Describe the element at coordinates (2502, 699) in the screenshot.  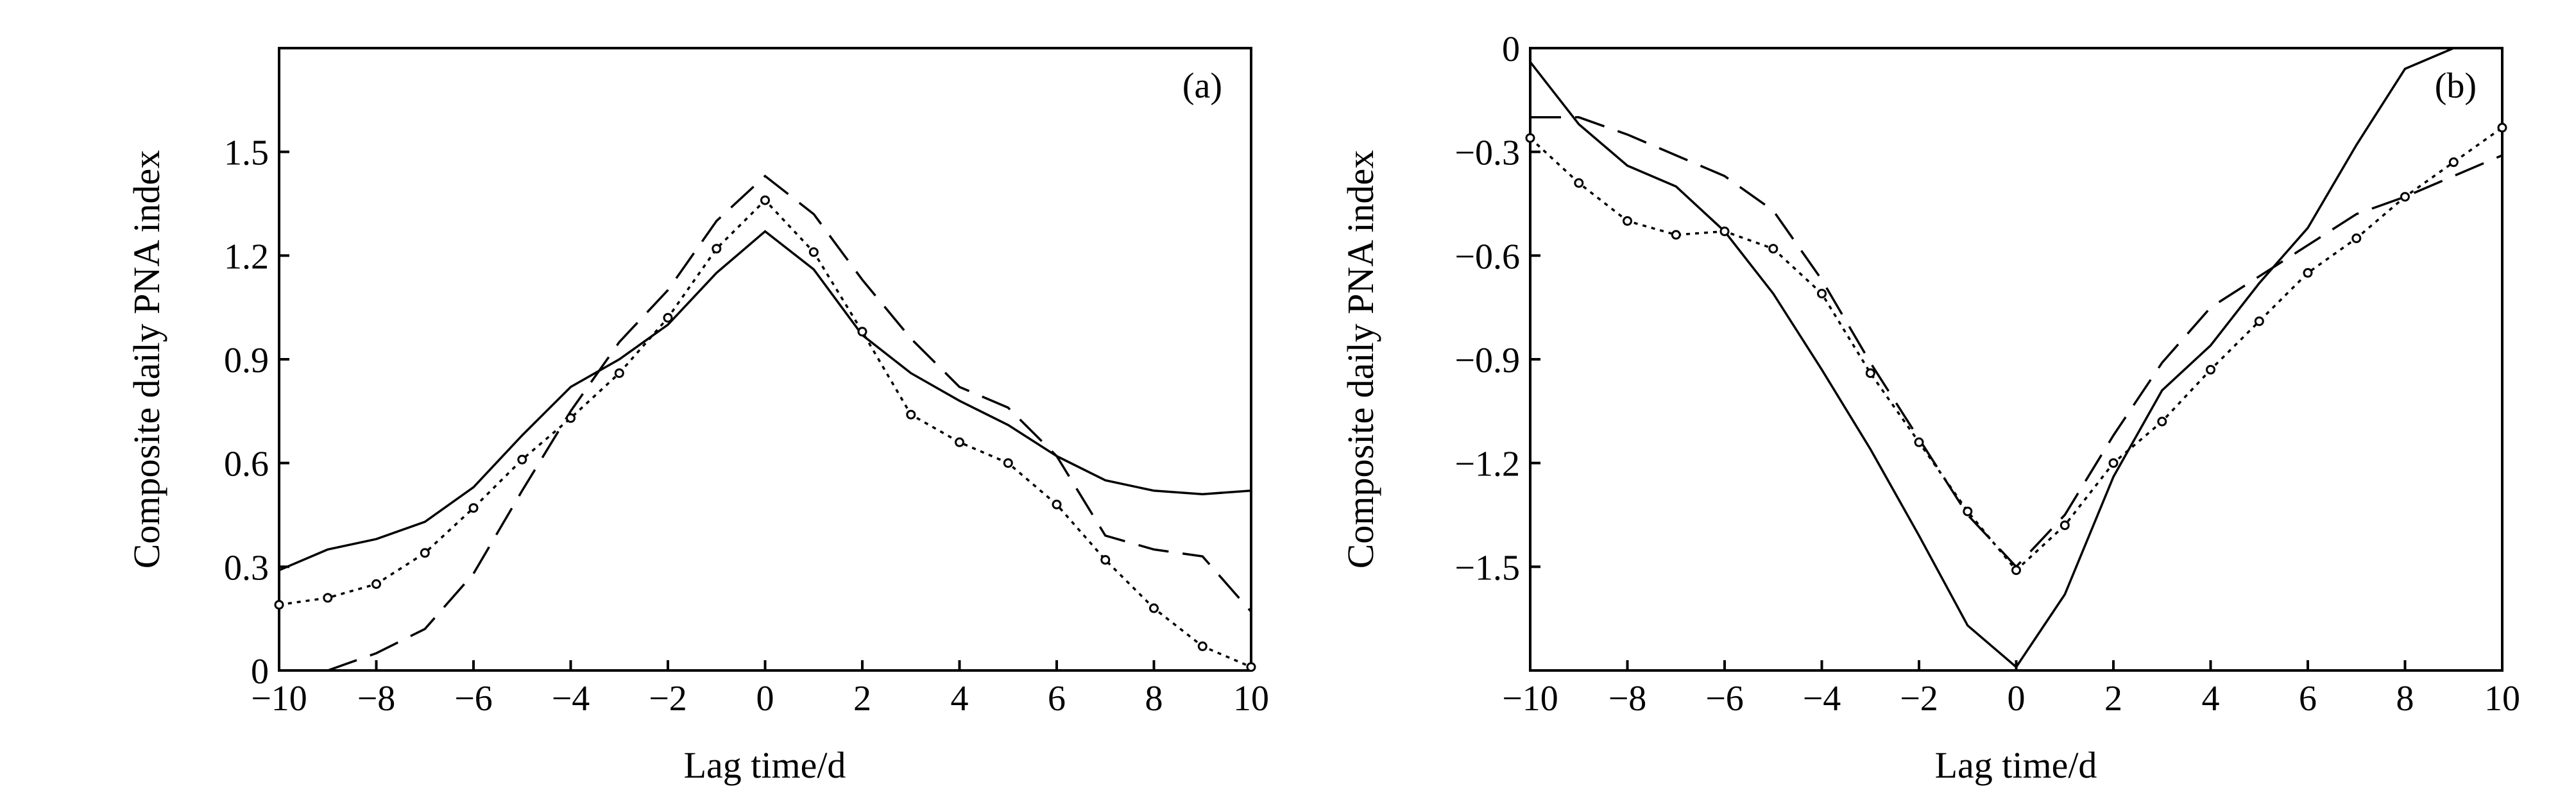
I see `x-tick-label-b: 10` at that location.